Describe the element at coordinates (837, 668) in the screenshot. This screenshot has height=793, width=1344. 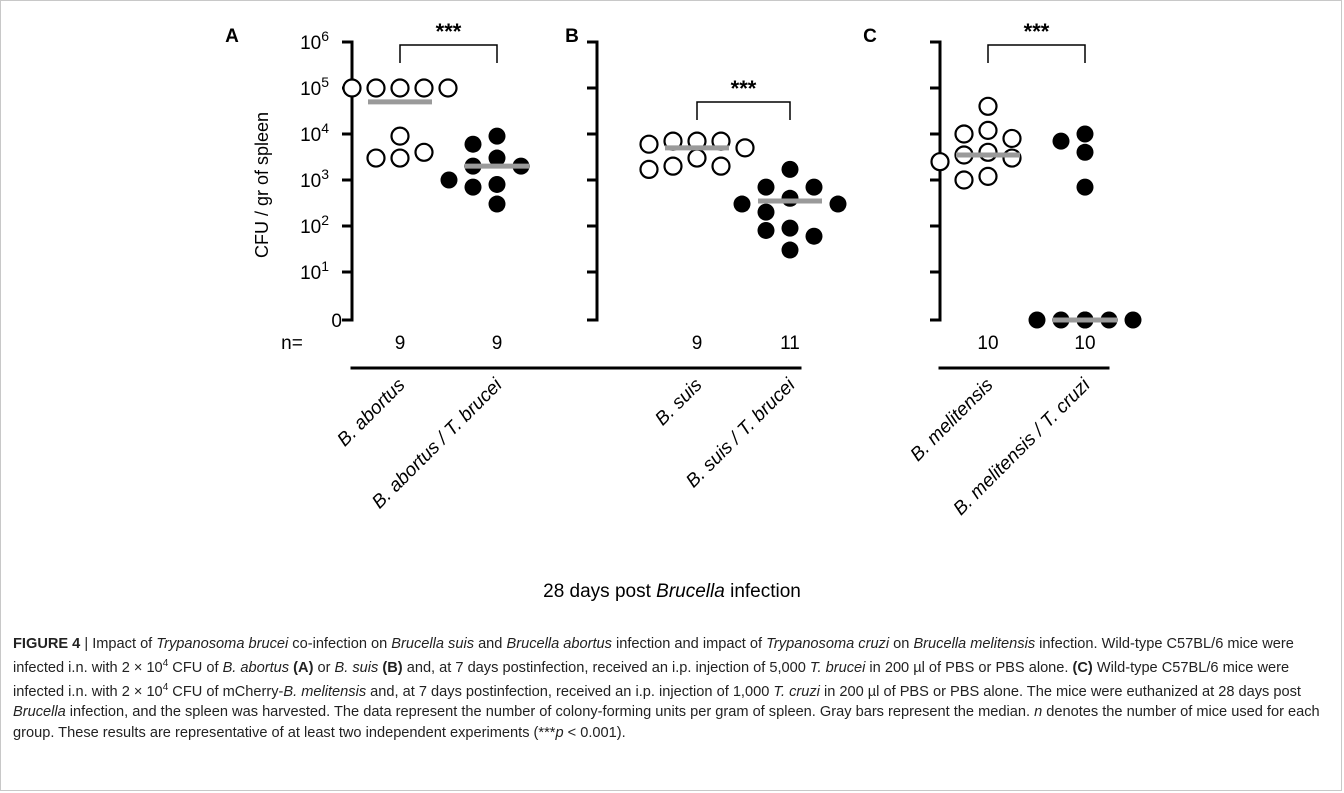
I see `caption-segment: T. brucei` at that location.